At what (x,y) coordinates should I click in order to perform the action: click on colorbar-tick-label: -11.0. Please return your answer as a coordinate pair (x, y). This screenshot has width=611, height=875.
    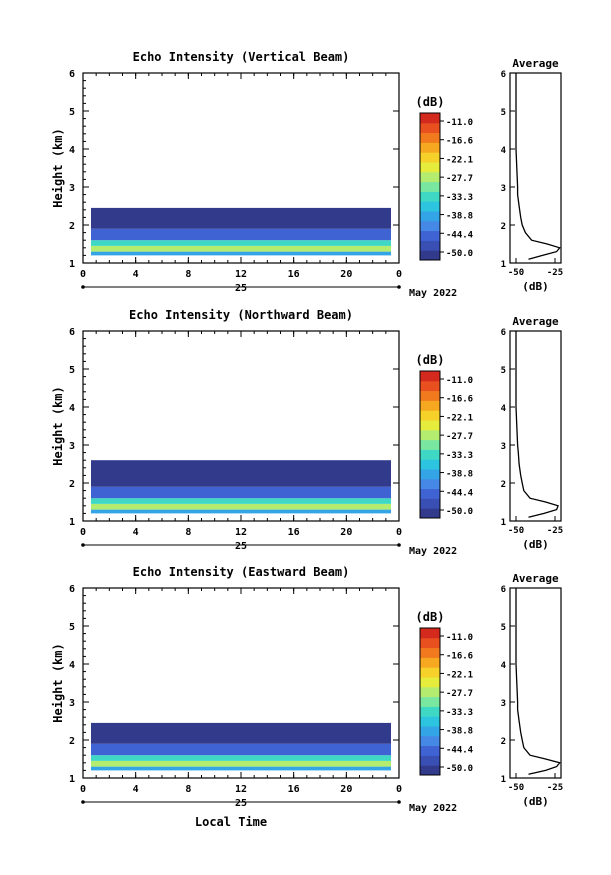
    Looking at the image, I should click on (459, 123).